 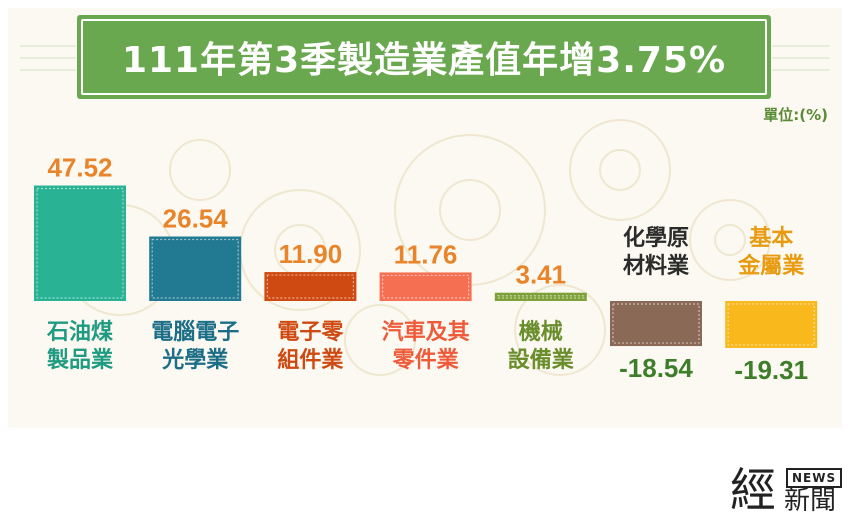 I want to click on value-label: -19.31, so click(x=771, y=370).